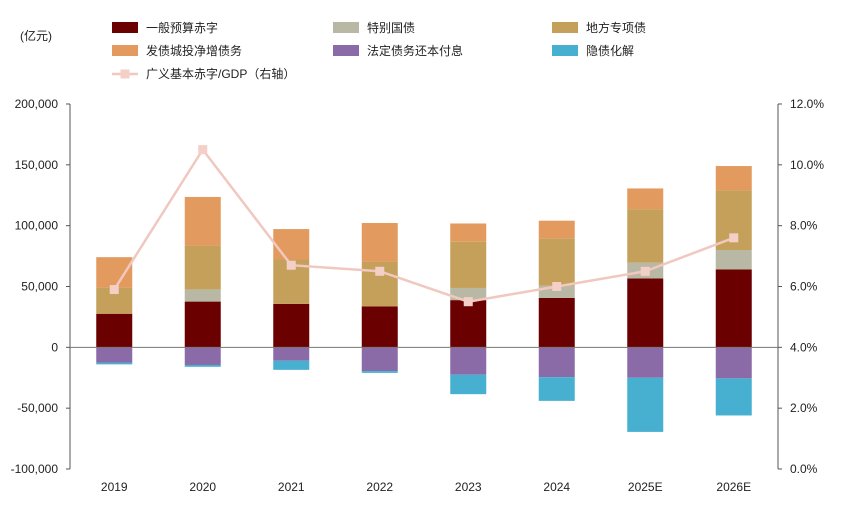 The image size is (851, 511). Describe the element at coordinates (610, 51) in the screenshot. I see `legend-label-5: 隐债化解` at that location.